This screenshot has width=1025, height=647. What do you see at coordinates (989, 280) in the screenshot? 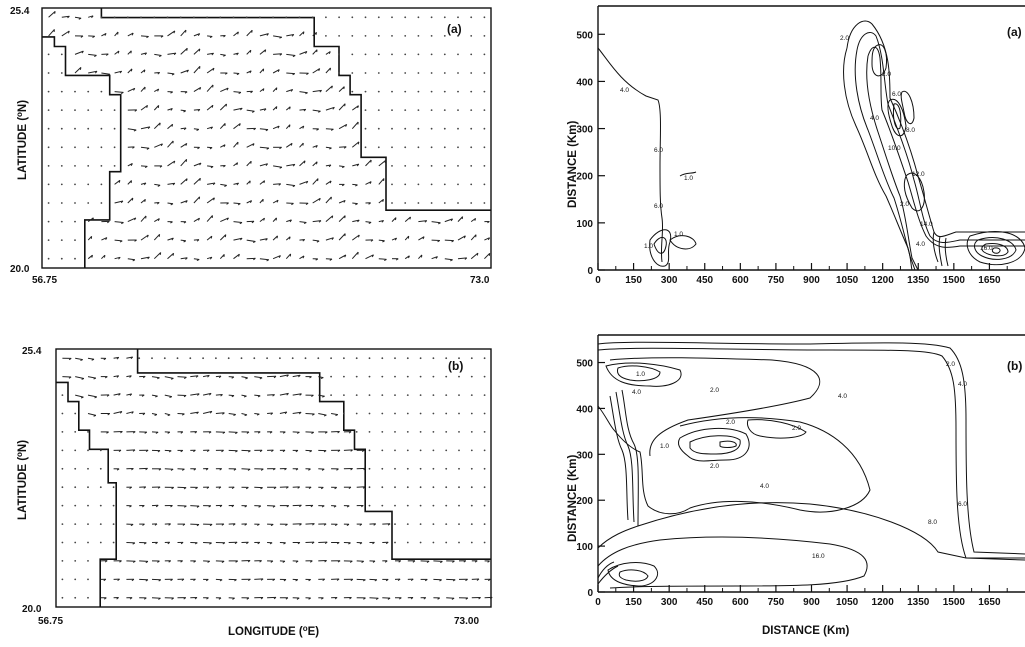
I see `x-tick-label: 1650` at bounding box center [989, 280].